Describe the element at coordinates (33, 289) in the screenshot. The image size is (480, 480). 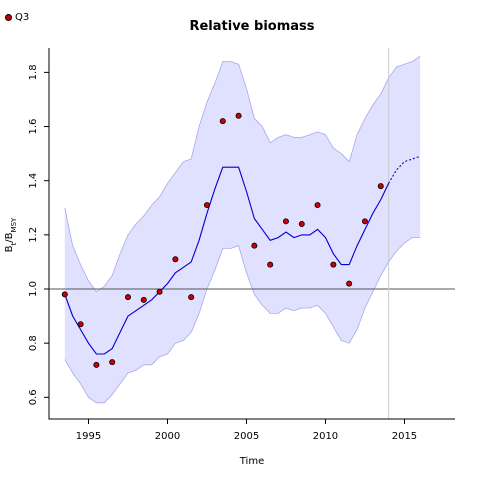
I see `y-tick-label: 1.0` at that location.